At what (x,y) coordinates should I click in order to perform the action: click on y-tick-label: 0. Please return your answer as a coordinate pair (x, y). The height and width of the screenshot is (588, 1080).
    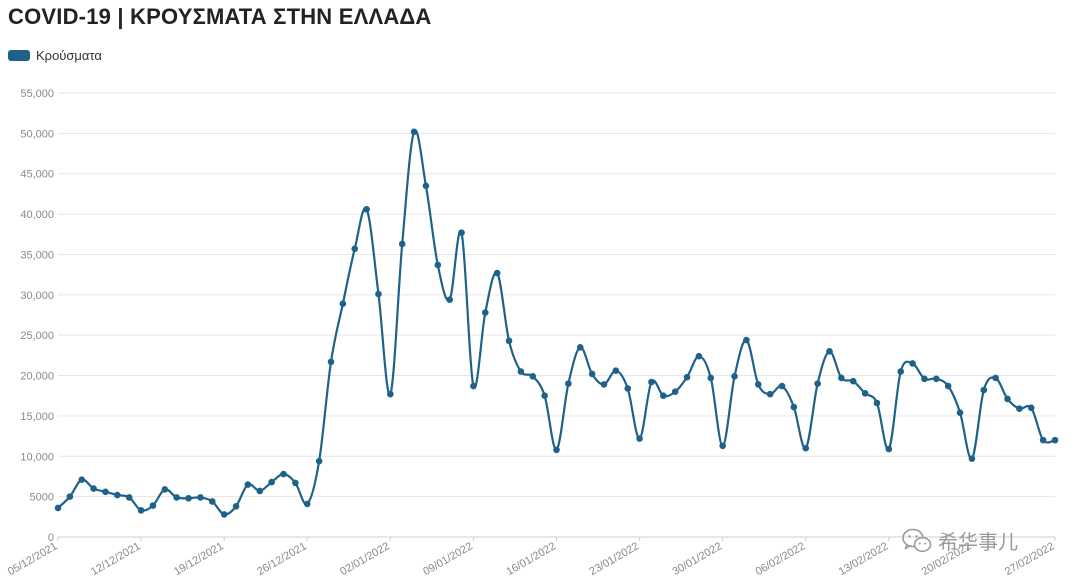
    Looking at the image, I should click on (51, 538).